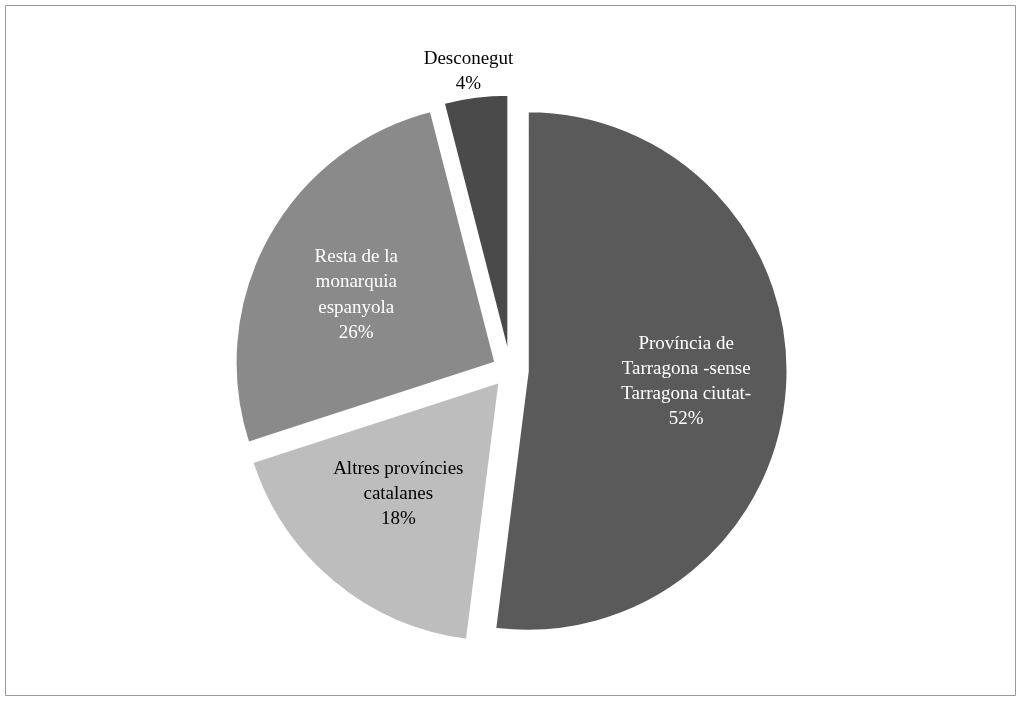 The height and width of the screenshot is (713, 1033). What do you see at coordinates (469, 58) in the screenshot?
I see `slice-label: Desconegut` at bounding box center [469, 58].